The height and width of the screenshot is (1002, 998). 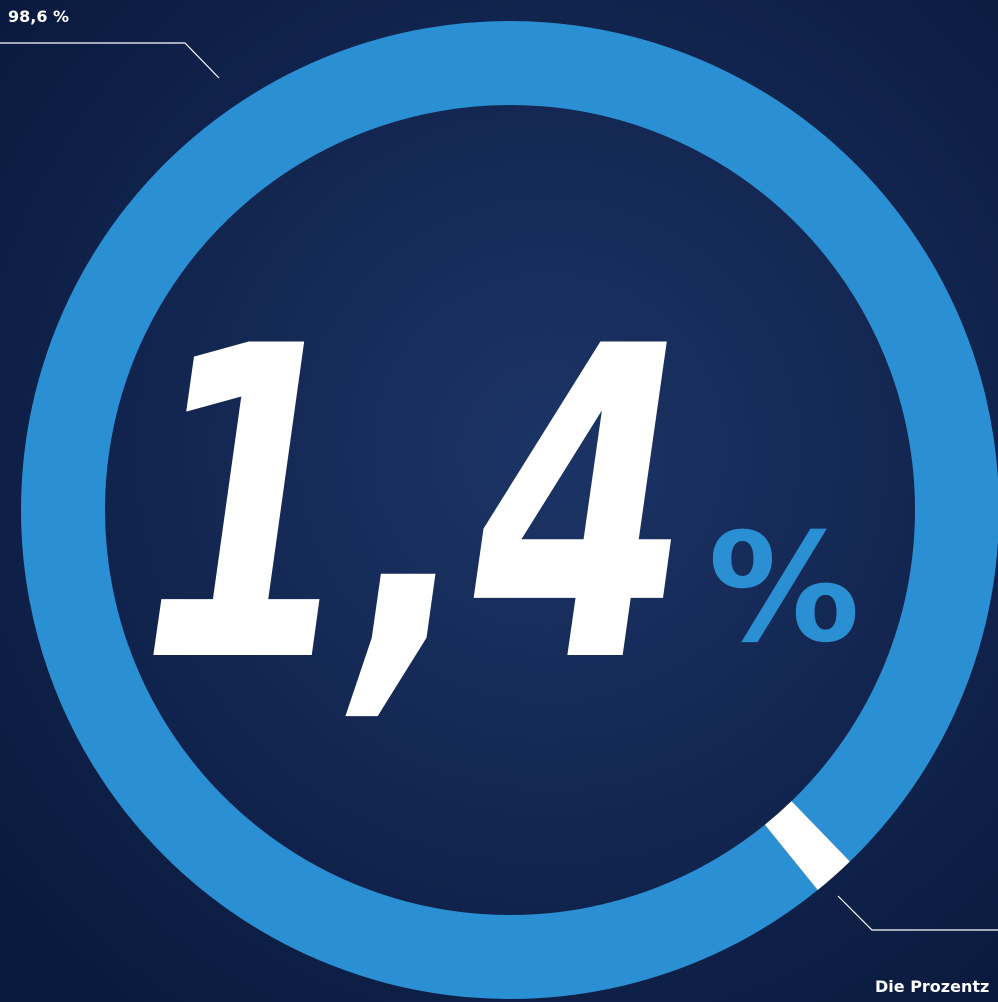 What do you see at coordinates (932, 986) in the screenshot?
I see `caption: Die Prozentz` at bounding box center [932, 986].